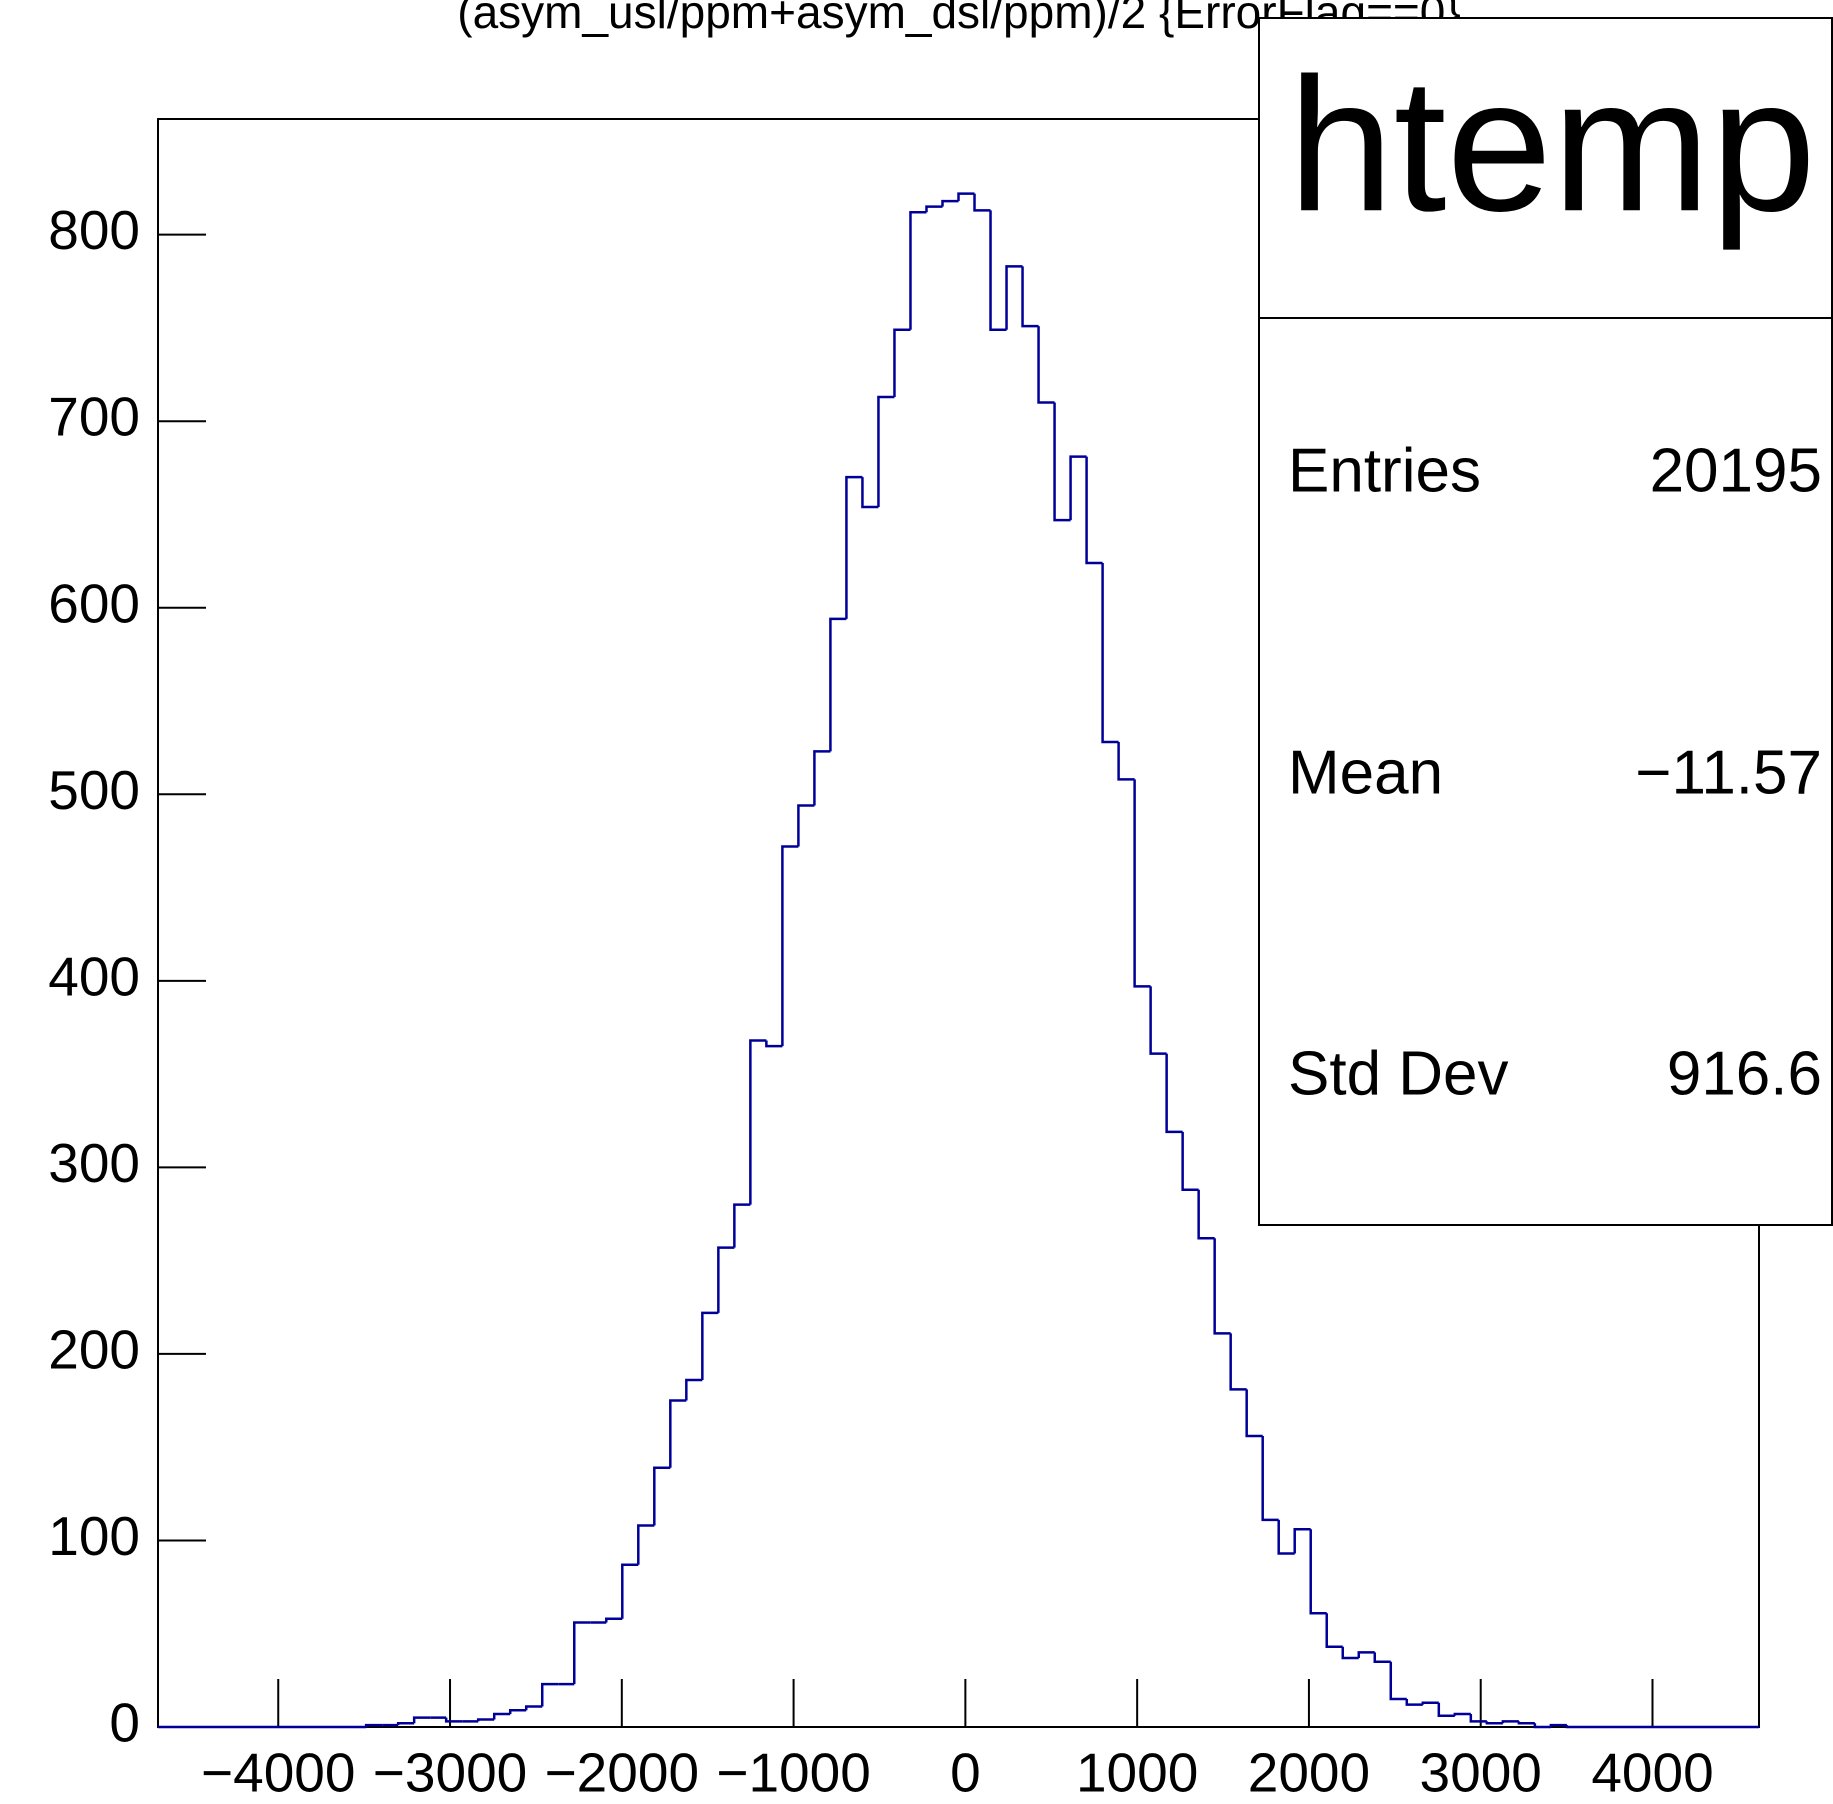 This screenshot has width=1833, height=1804. What do you see at coordinates (94, 417) in the screenshot?
I see `y-tick-label: 700` at bounding box center [94, 417].